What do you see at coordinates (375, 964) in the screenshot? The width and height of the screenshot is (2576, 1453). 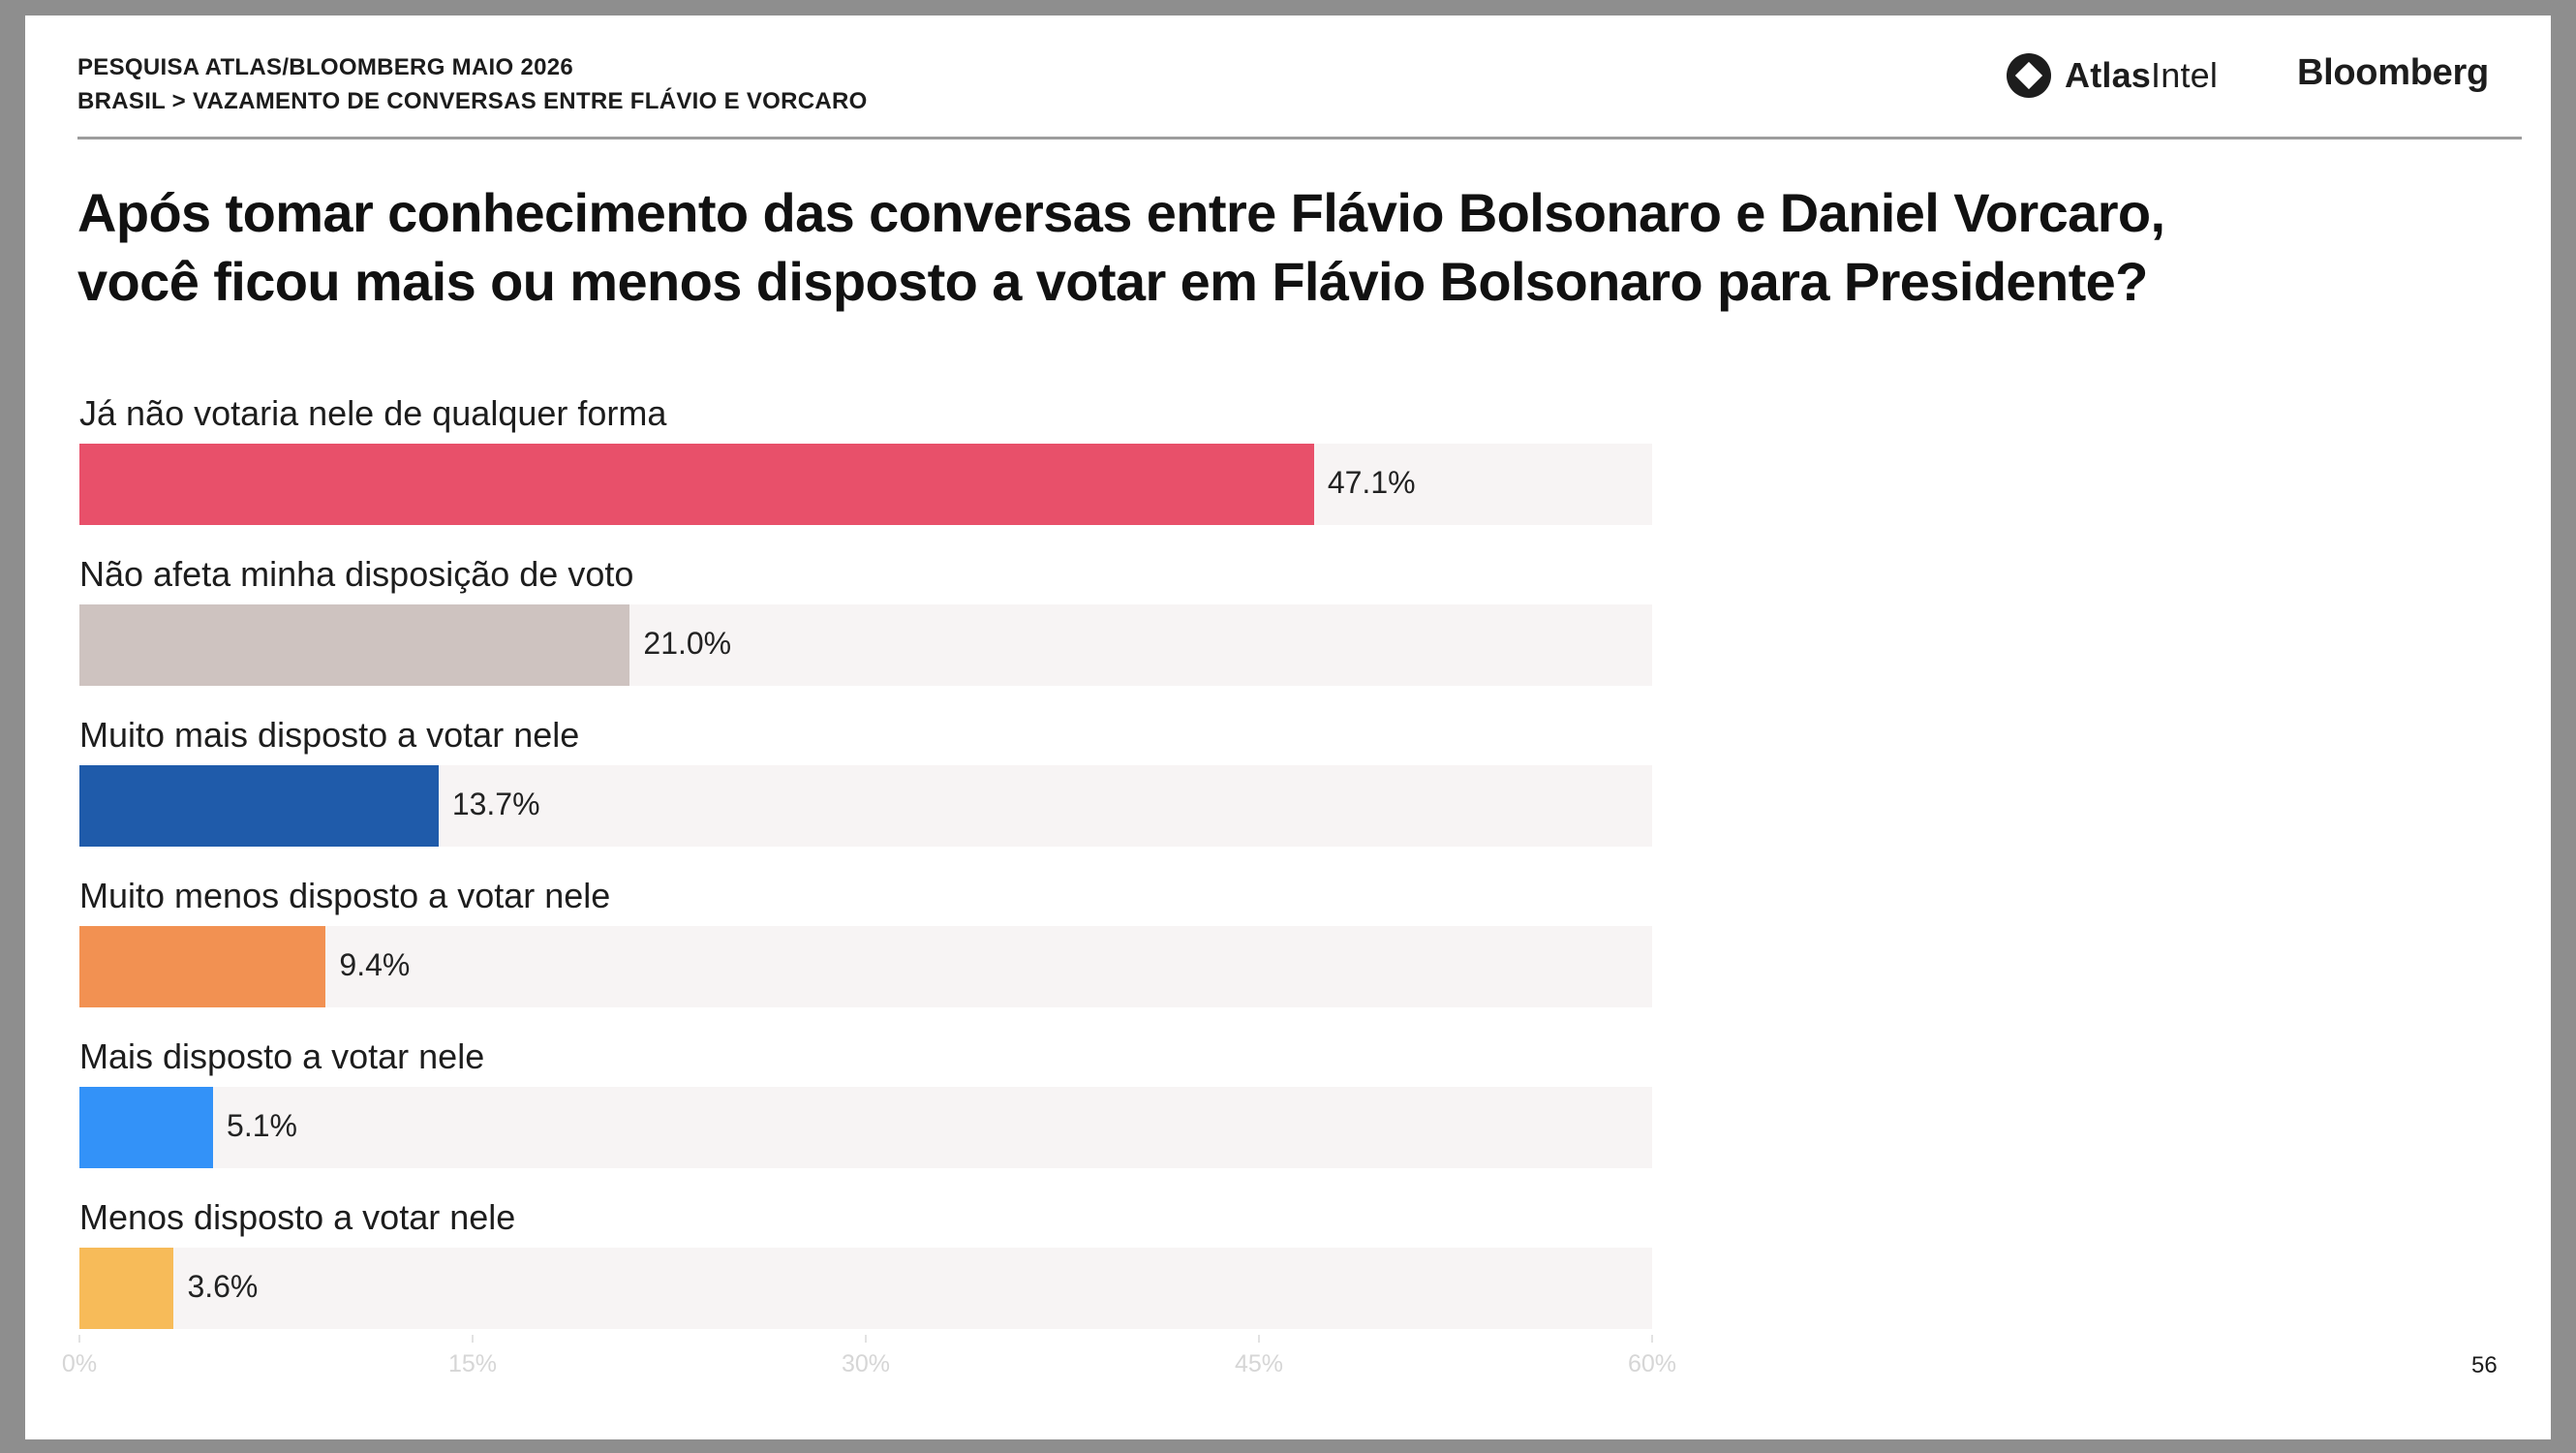 I see `value-label: 9.4%` at bounding box center [375, 964].